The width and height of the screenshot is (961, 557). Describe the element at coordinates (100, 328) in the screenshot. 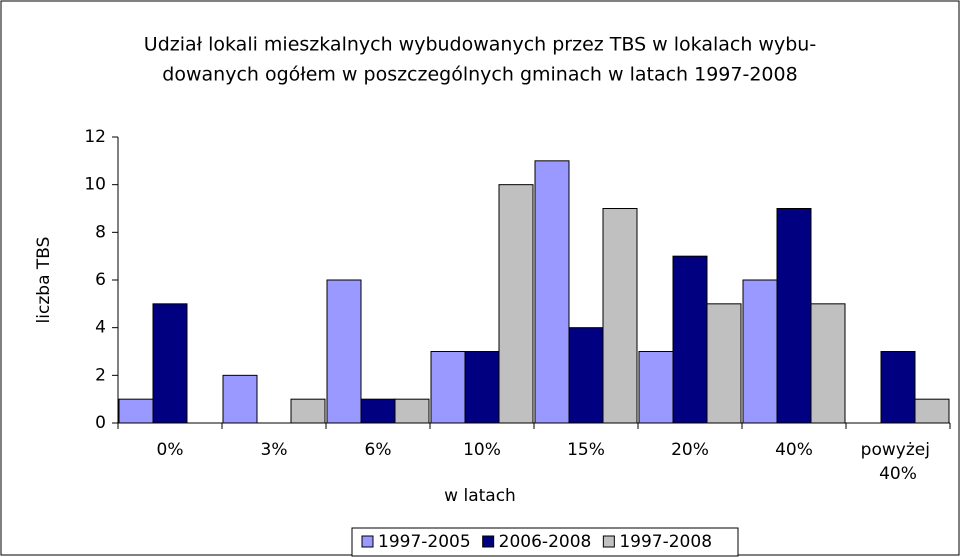

I see `y-tick-label: 4` at that location.